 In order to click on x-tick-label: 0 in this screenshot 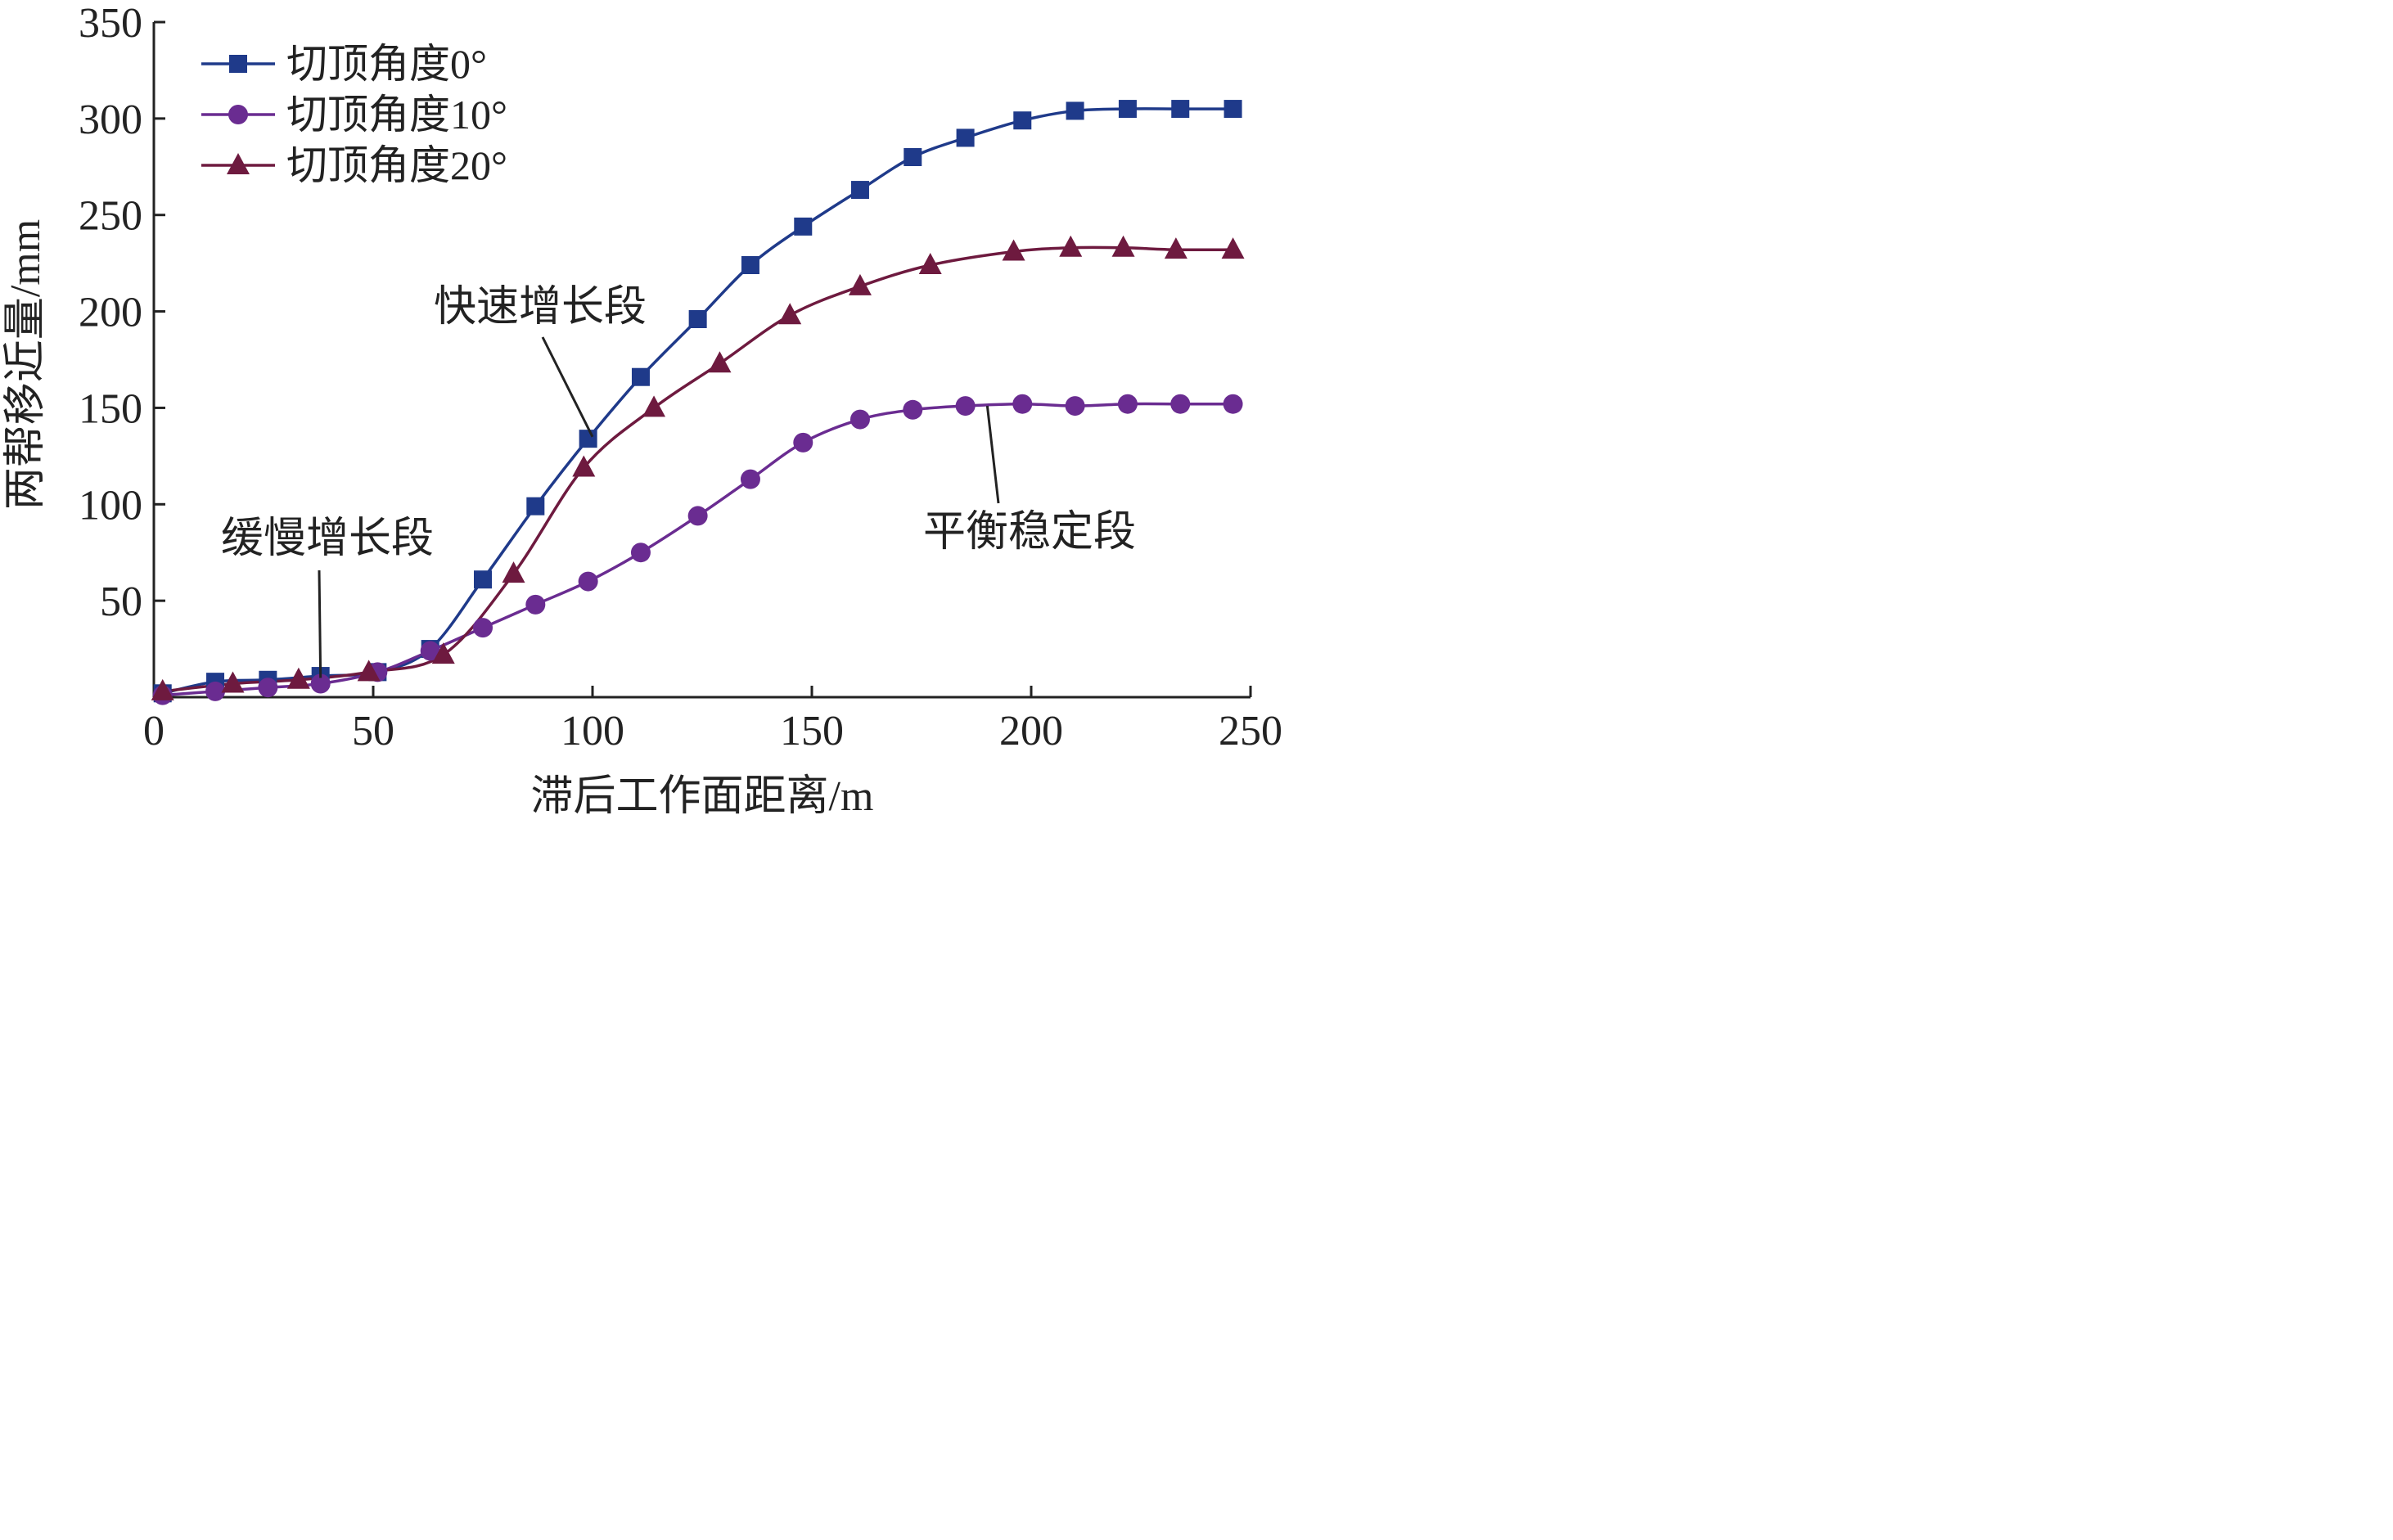, I will do `click(153, 731)`.